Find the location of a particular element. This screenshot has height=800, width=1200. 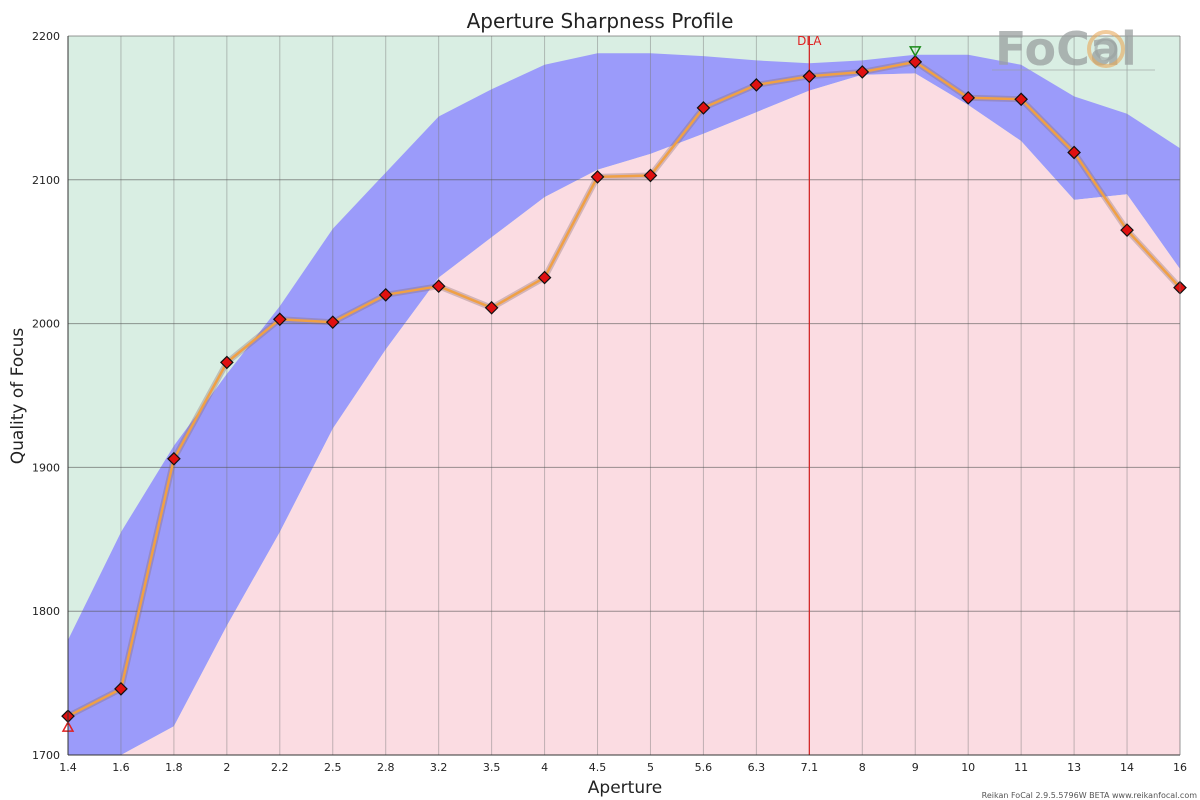

x-tick-label: 2 is located at coordinates (226, 767).